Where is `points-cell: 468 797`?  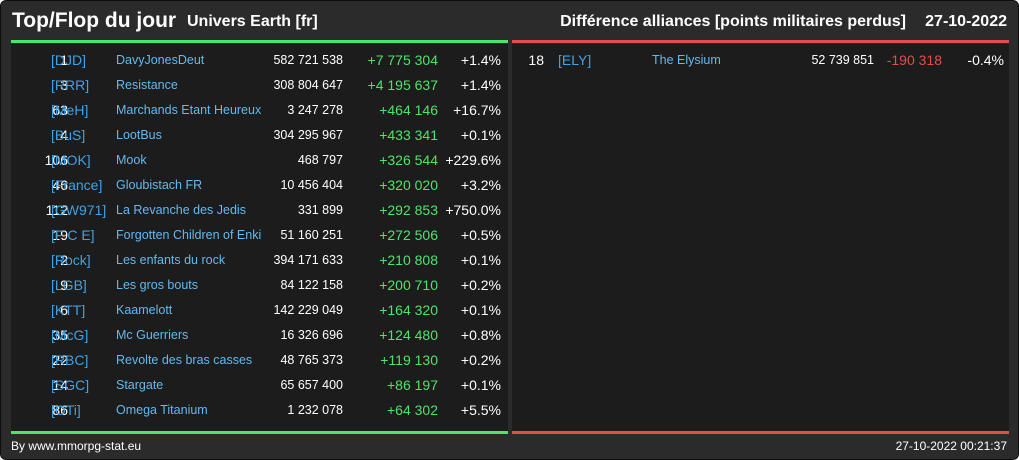 points-cell: 468 797 is located at coordinates (320, 160).